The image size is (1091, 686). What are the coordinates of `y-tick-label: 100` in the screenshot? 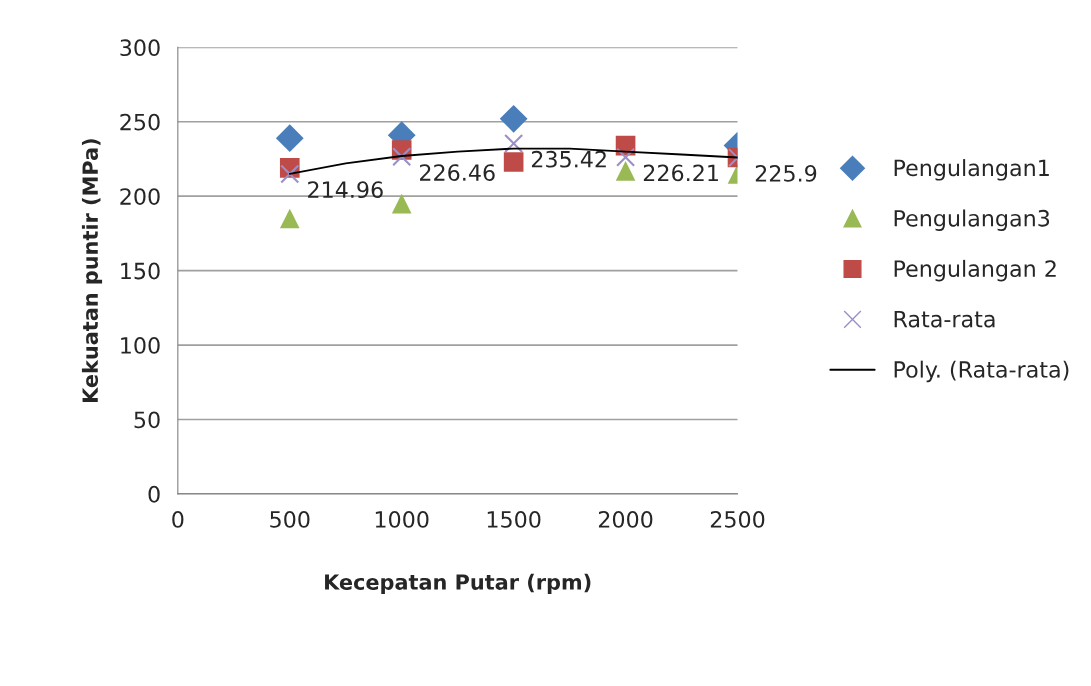 It's located at (140, 345).